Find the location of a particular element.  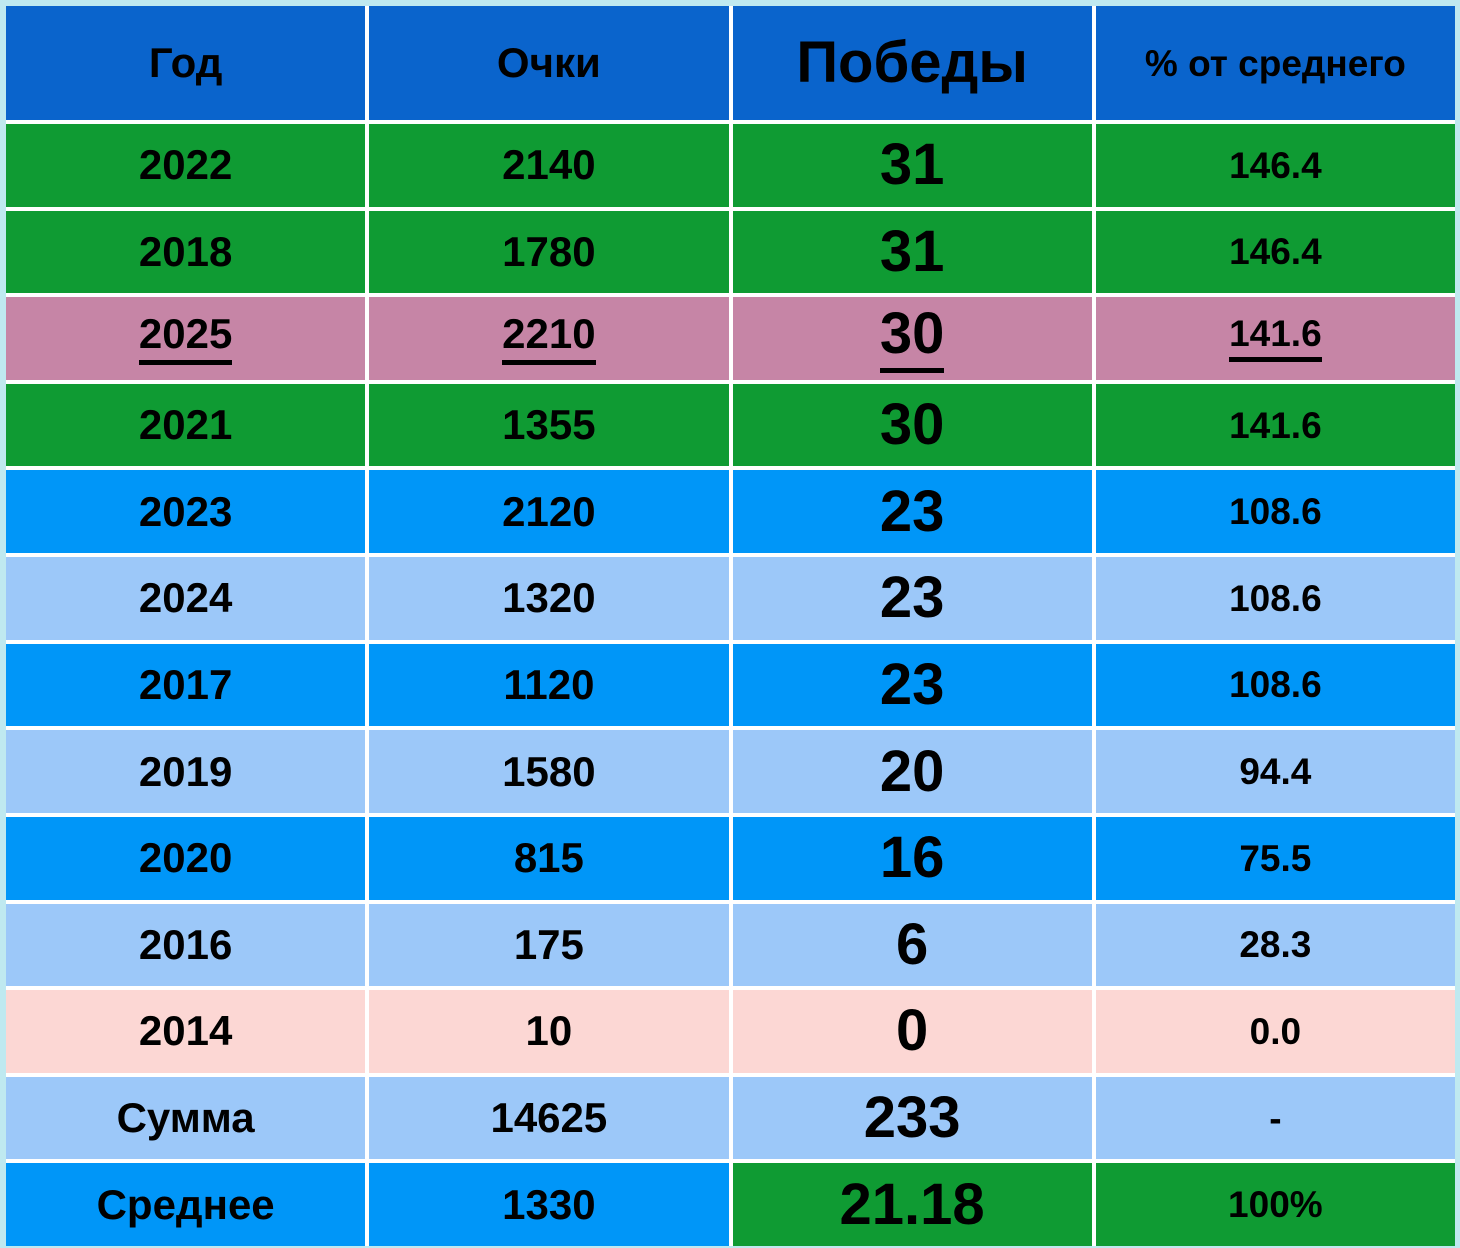

table-cell-2019-points: 1580 is located at coordinates (549, 771).